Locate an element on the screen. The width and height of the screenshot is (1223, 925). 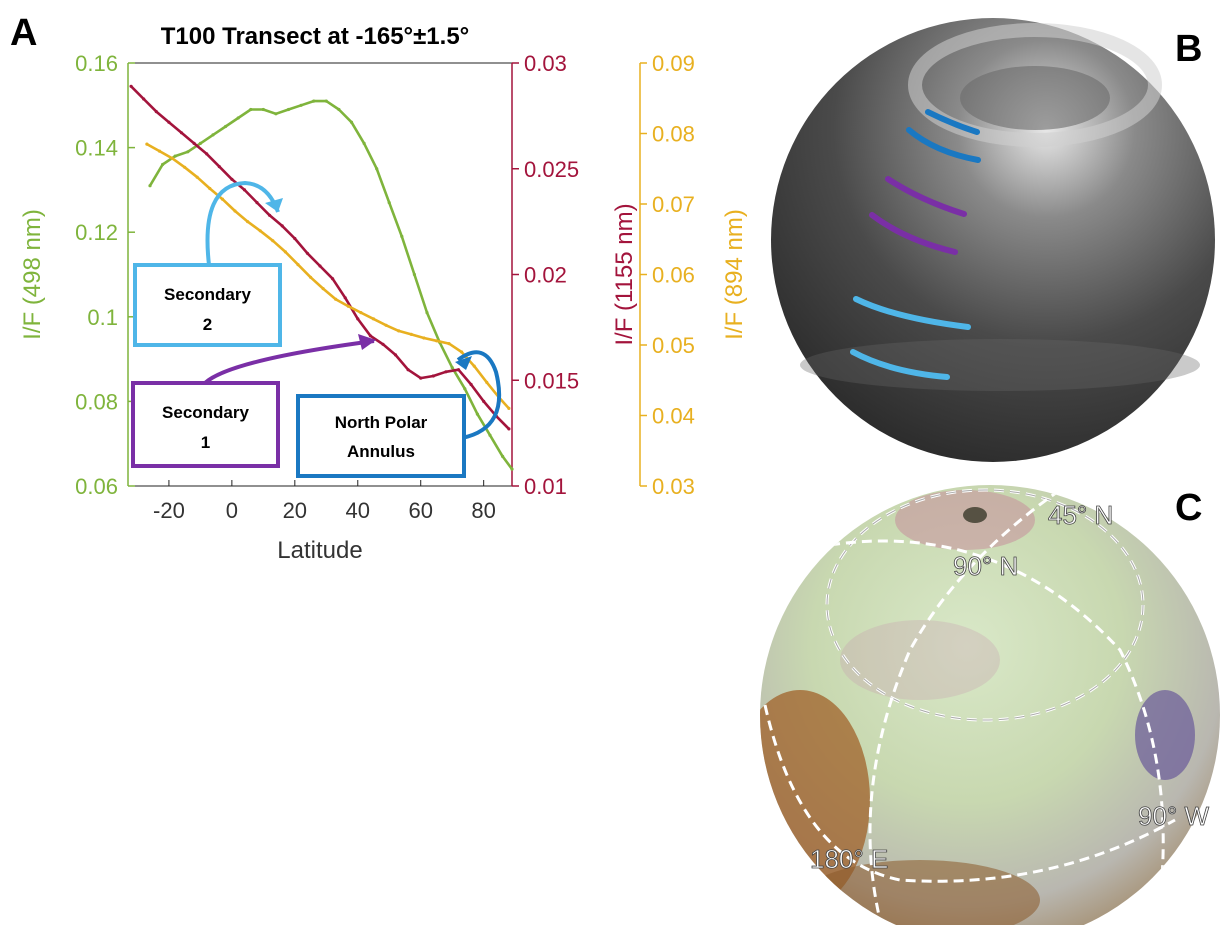
globe-label-90w: 90° W is located at coordinates (1174, 816).